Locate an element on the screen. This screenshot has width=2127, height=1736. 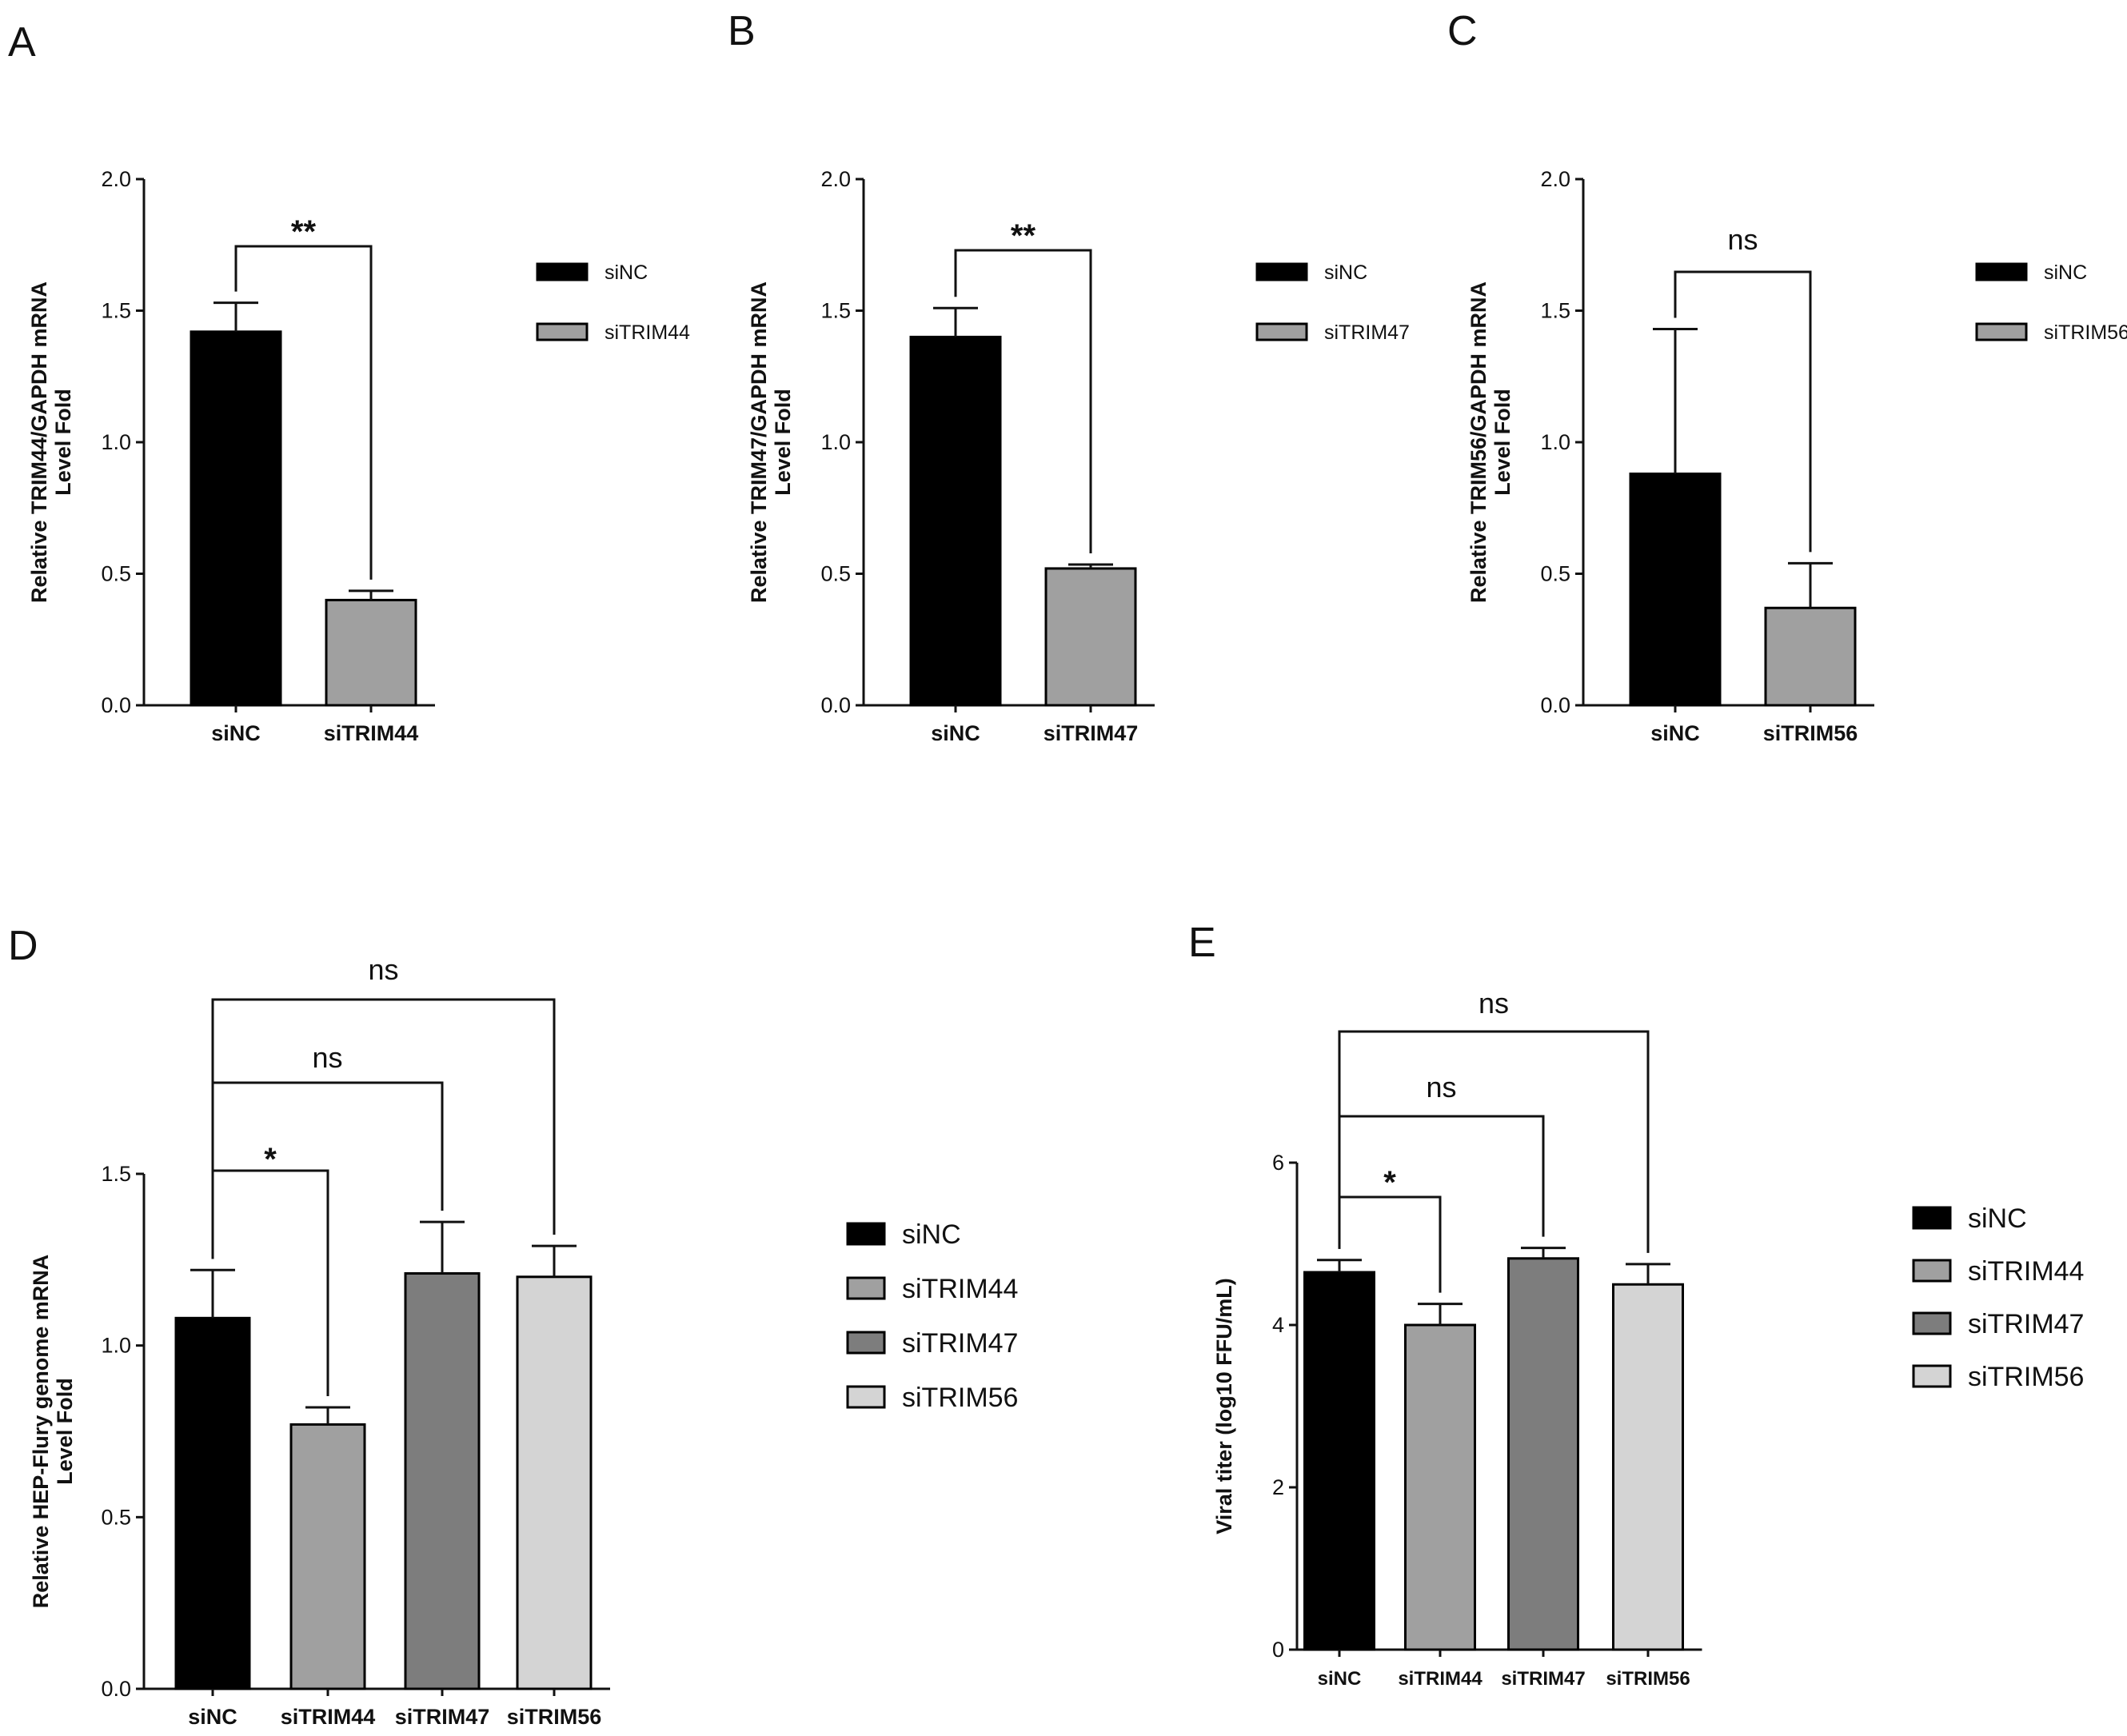
y-axis-label: Relative TRIM47/GAPDH mRNA is located at coordinates (759, 442).